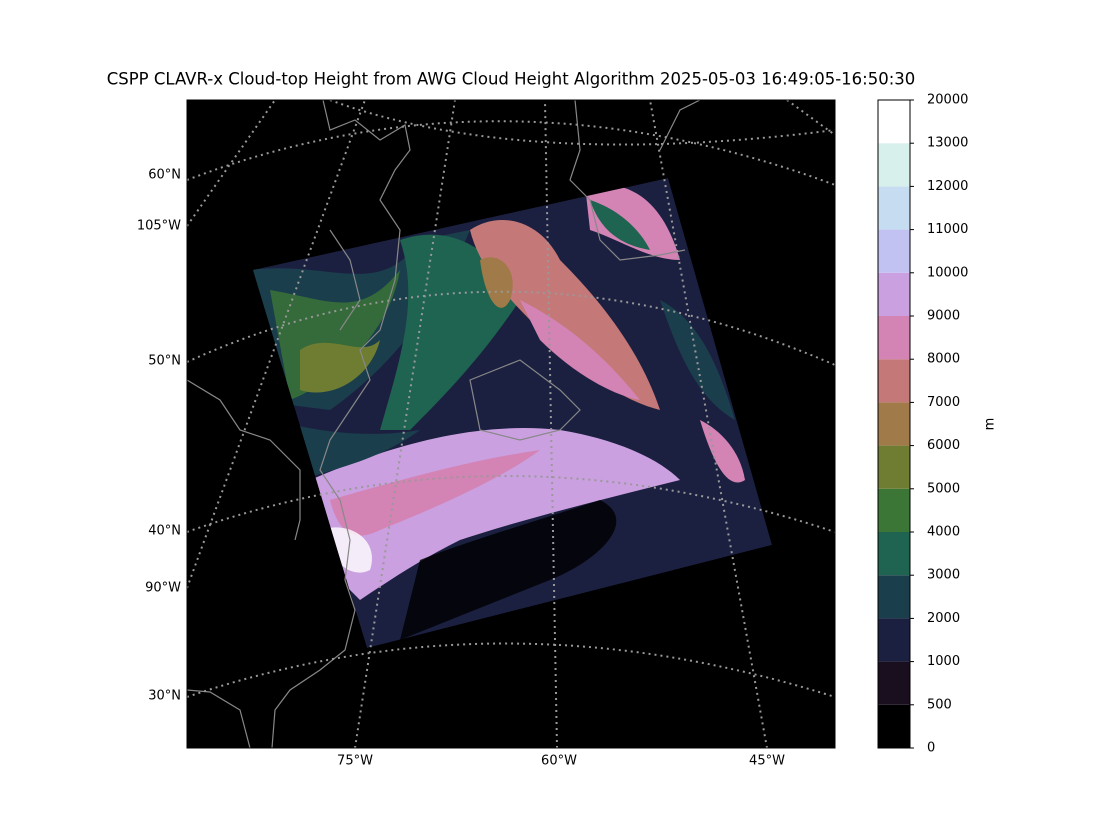  I want to click on colorbar-tick-label: 7000, so click(943, 402).